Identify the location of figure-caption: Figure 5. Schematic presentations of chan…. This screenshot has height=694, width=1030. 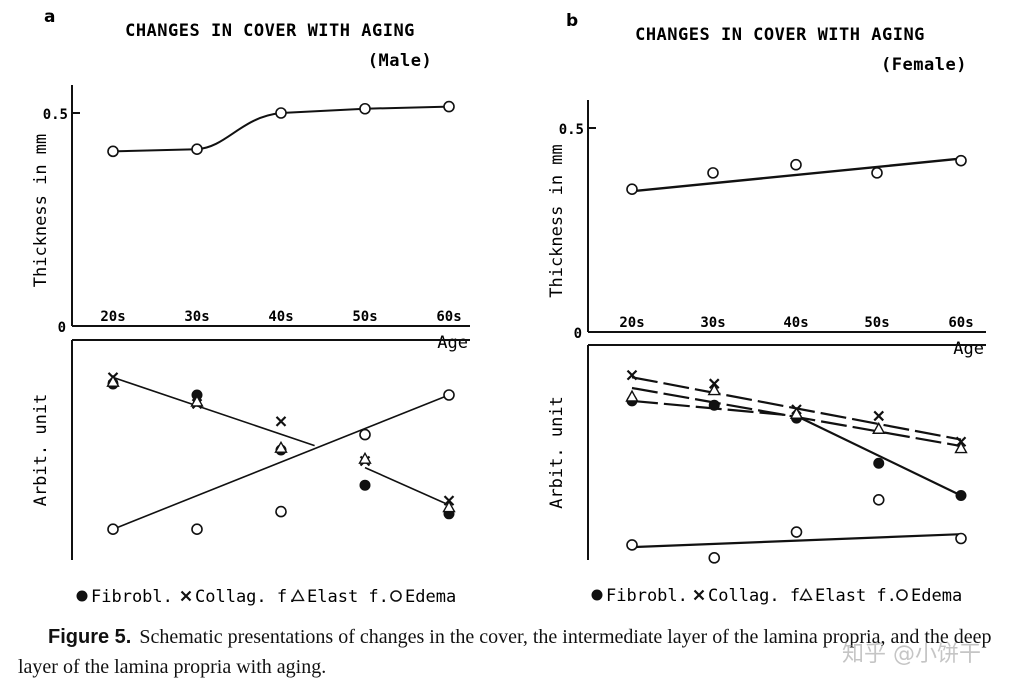
(518, 652).